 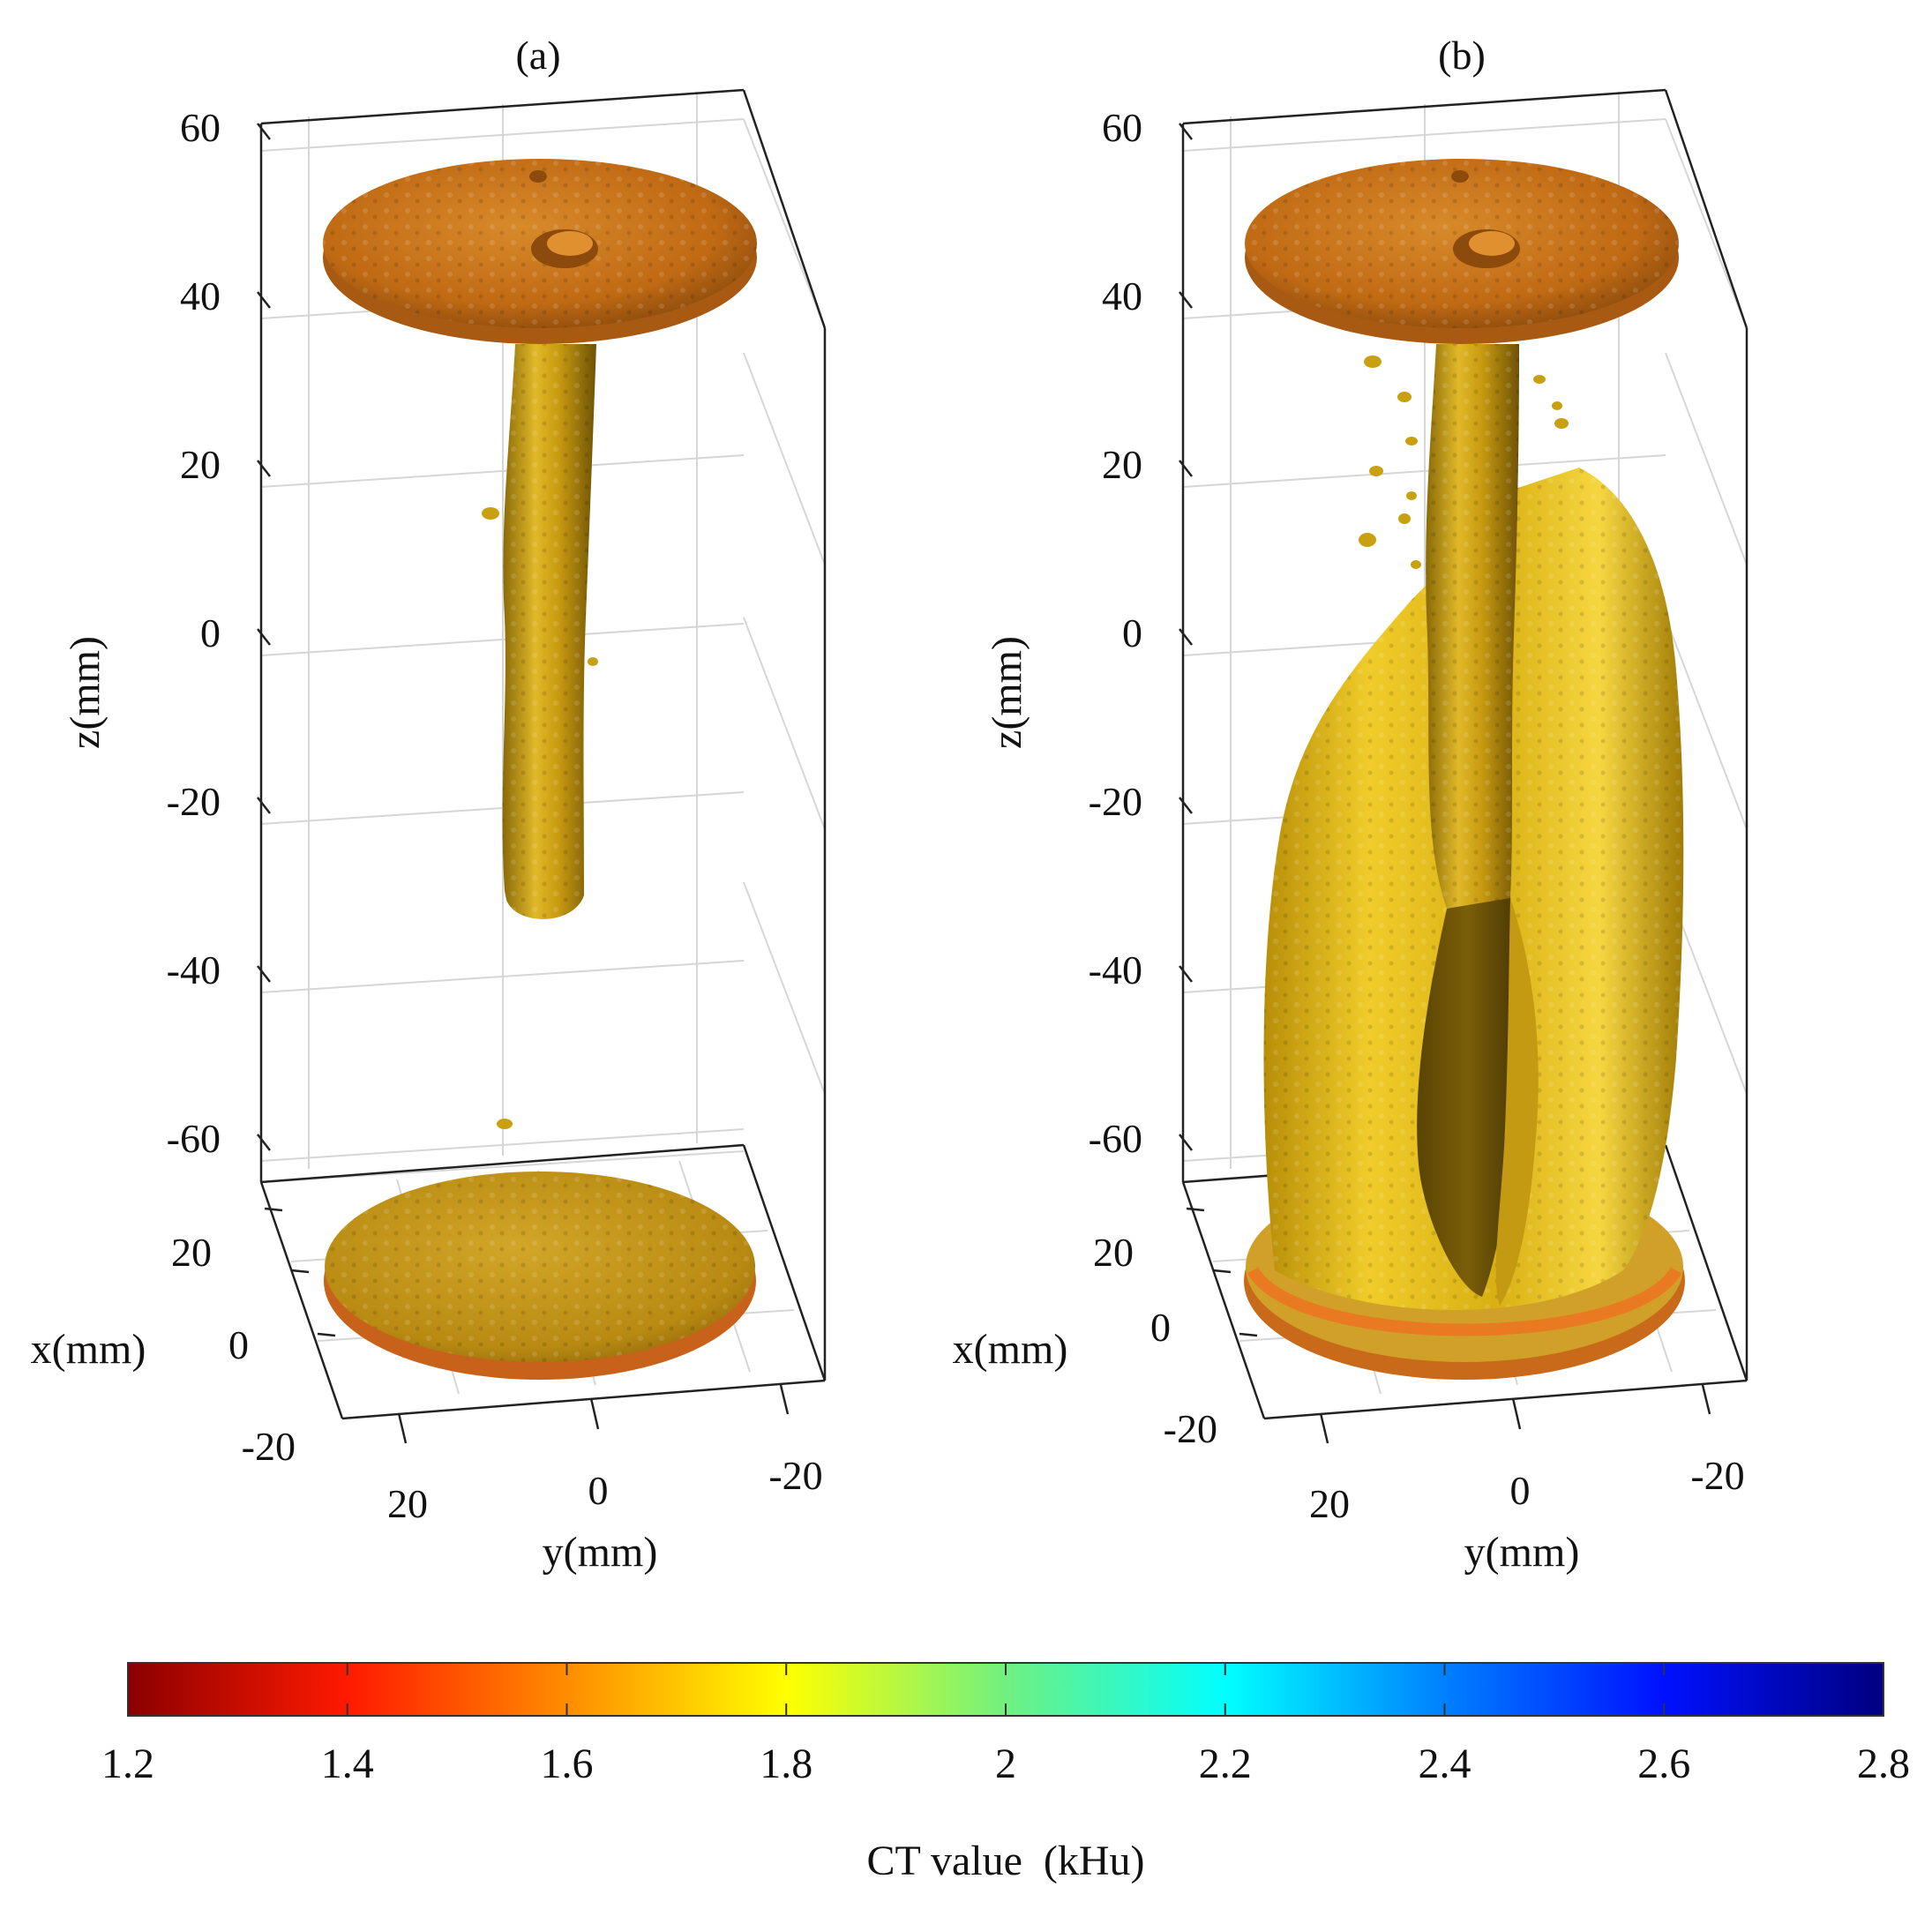 I want to click on panel-a-x-ticklabels: 20 0 -20, so click(x=233, y=1349).